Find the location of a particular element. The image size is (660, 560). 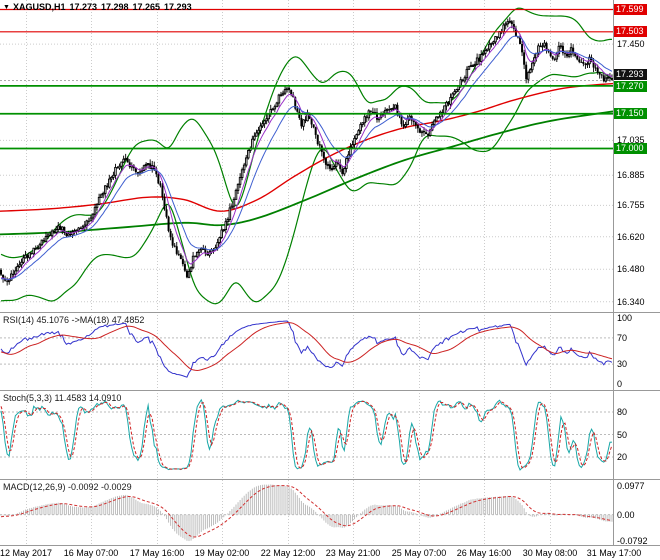

stochastic-axis-label: 80 is located at coordinates (622, 412).